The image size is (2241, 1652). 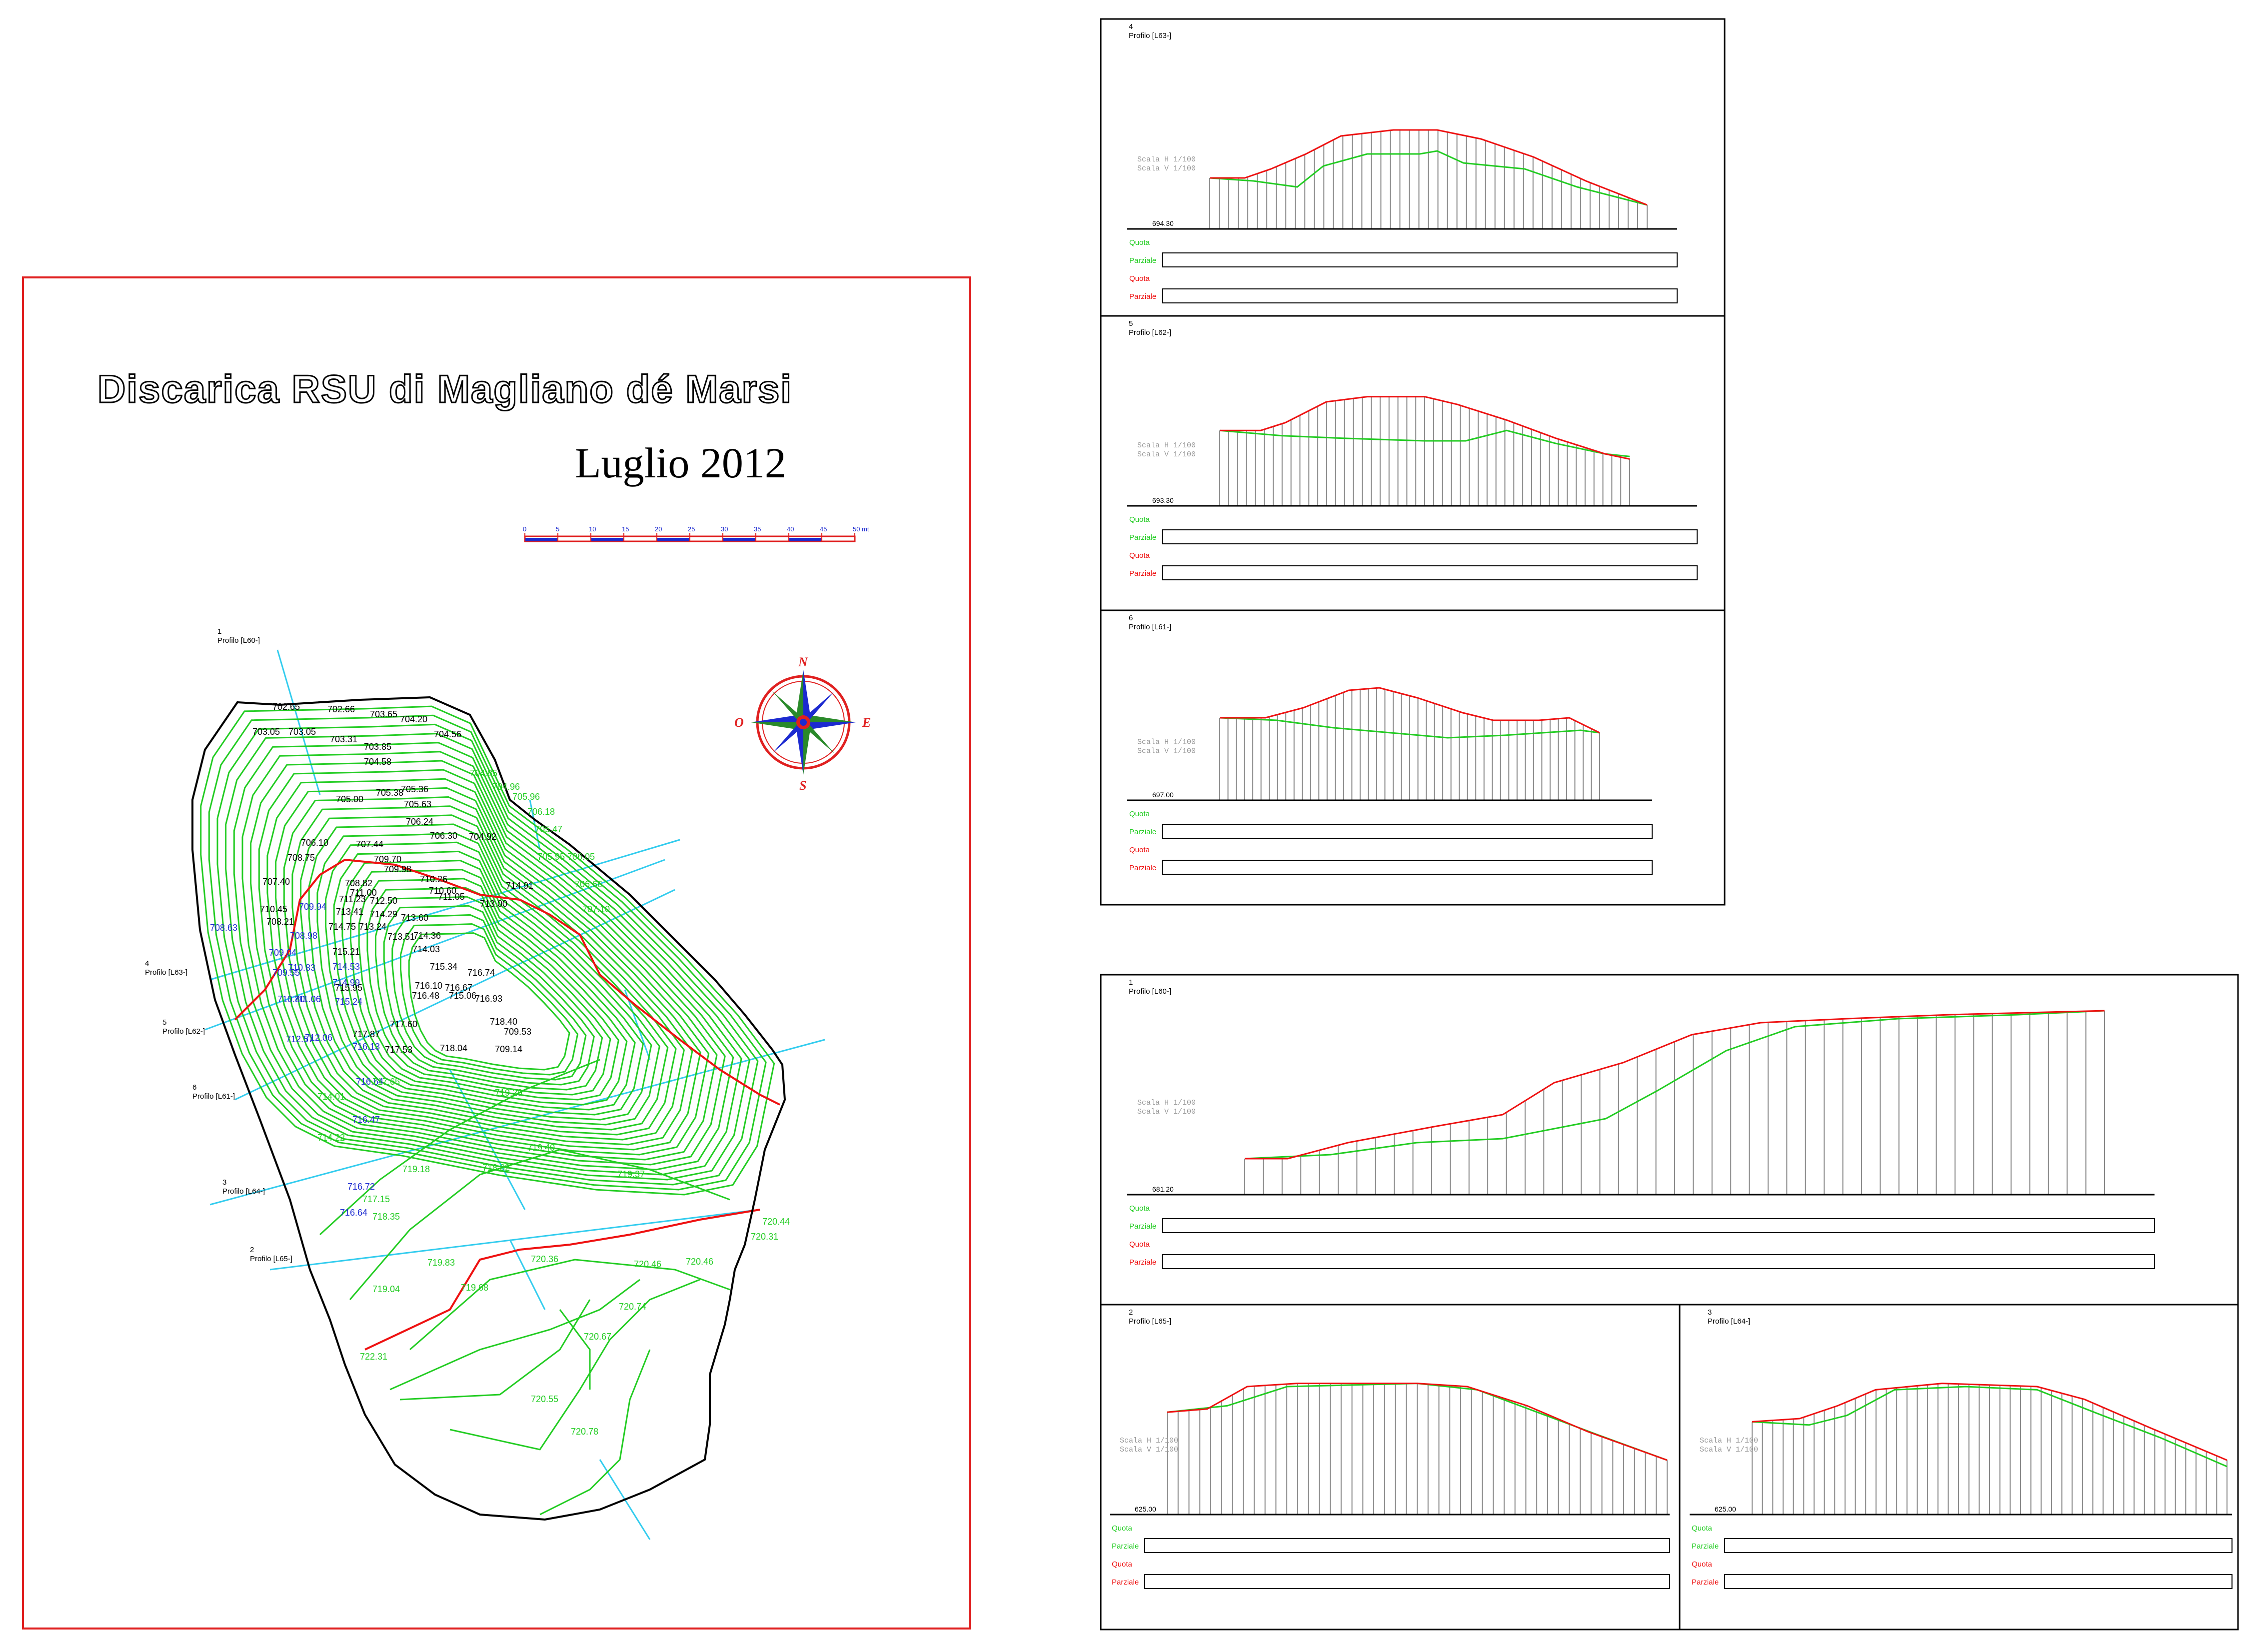 What do you see at coordinates (526, 797) in the screenshot?
I see `spot-height-label: 705.96` at bounding box center [526, 797].